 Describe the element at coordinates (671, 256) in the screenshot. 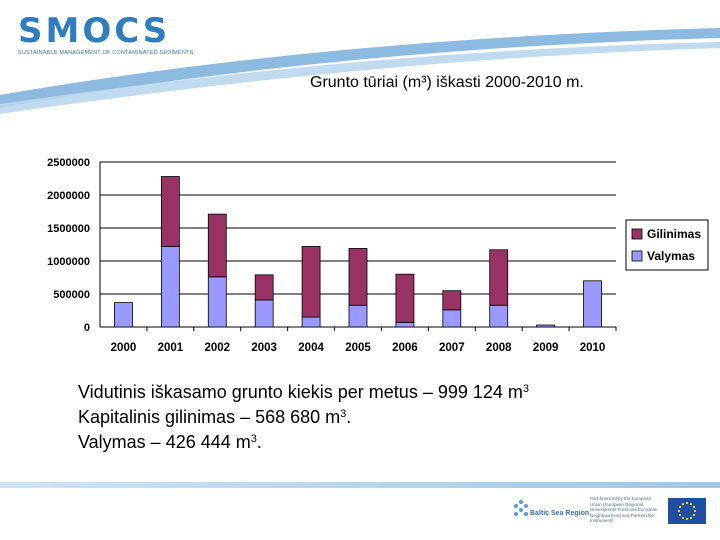

I see `legend-label-valymas: Valymas` at that location.